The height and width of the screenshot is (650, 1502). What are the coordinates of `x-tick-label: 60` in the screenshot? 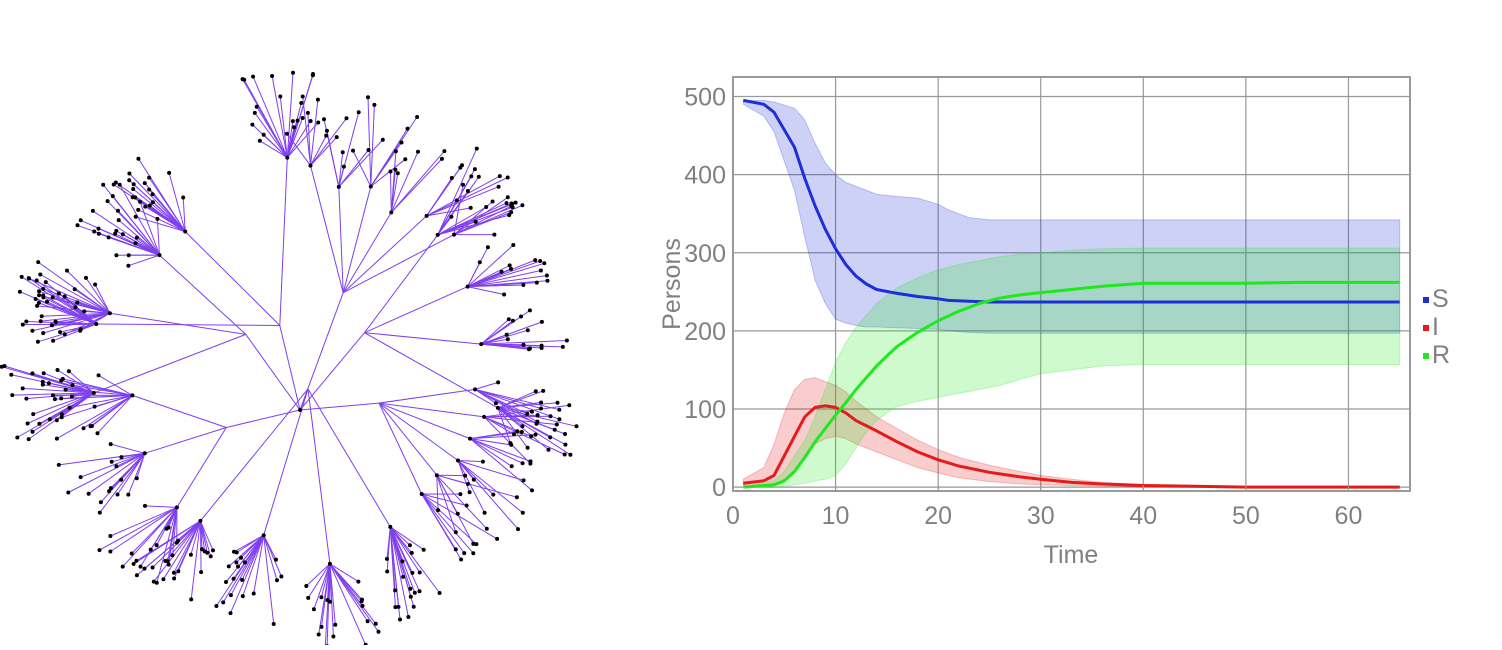 It's located at (1349, 516).